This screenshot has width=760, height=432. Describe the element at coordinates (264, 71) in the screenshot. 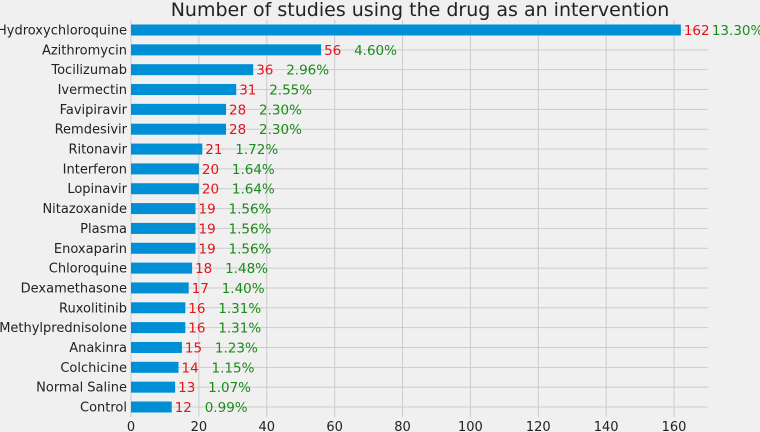

I see `count-label: 36` at that location.